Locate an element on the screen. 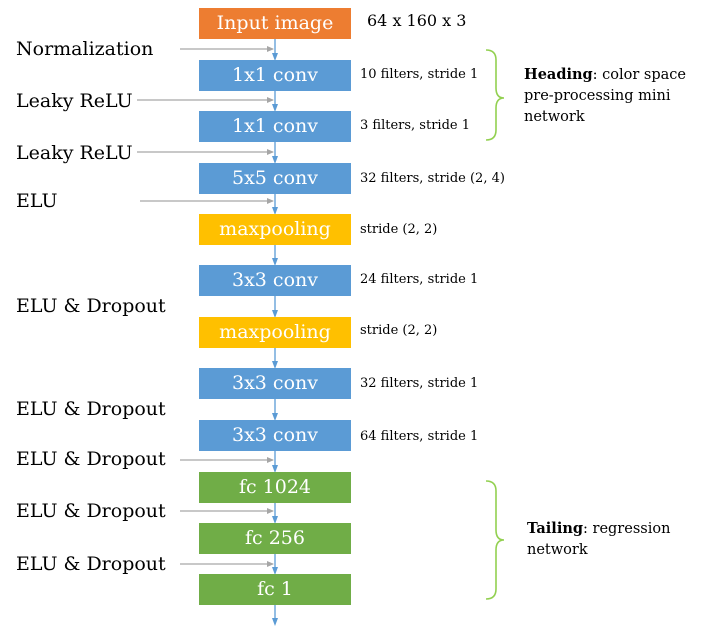 Image resolution: width=705 pixels, height=630 pixels. tailing-bracket is located at coordinates (495, 540).